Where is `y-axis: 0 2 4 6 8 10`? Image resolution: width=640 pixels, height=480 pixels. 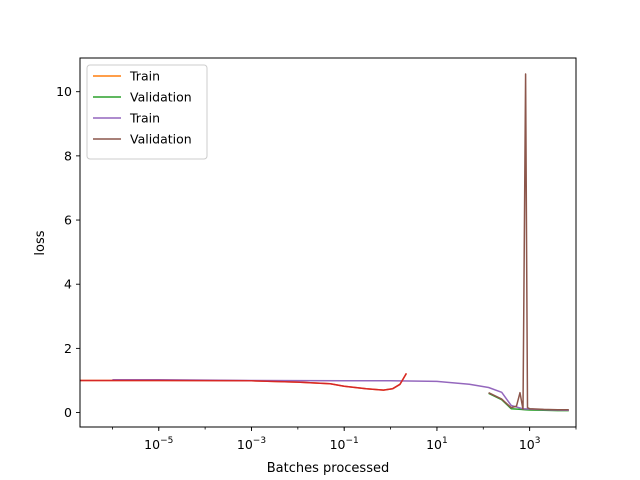 y-axis: 0 2 4 6 8 10 is located at coordinates (68, 252).